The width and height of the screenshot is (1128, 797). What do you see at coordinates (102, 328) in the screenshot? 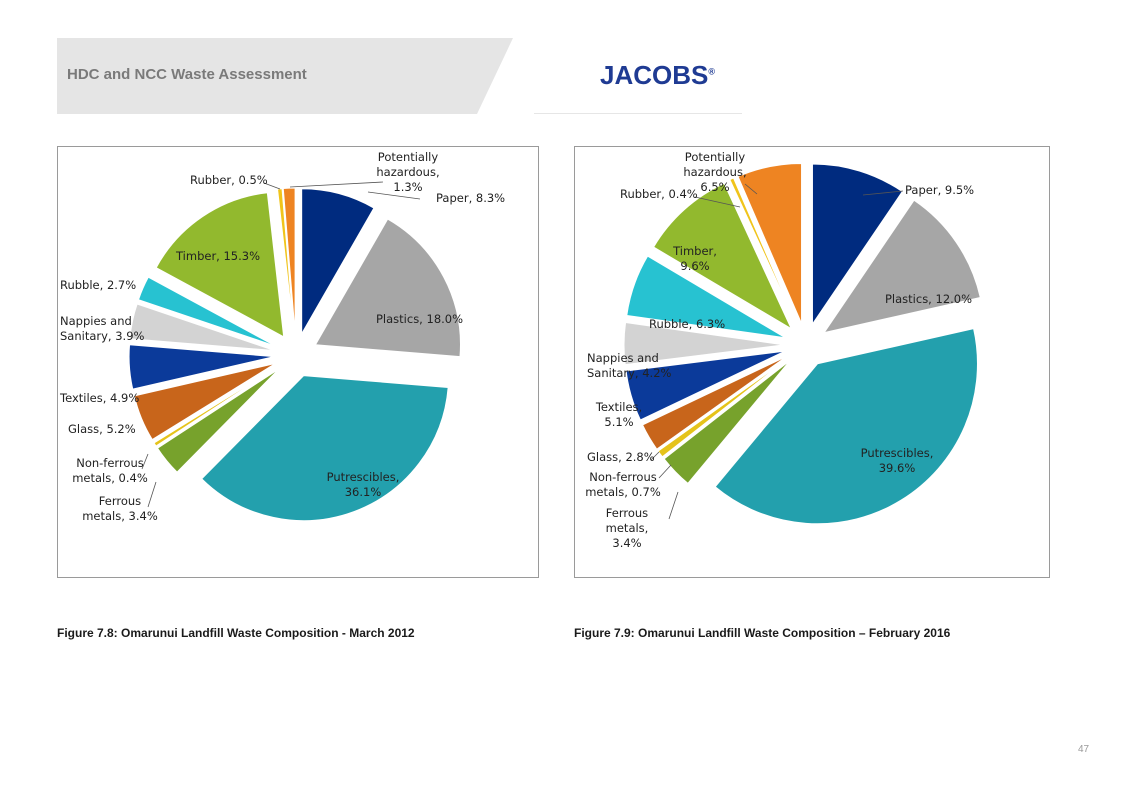
I see `data-label-nappies-and-sanitary: Nappies and Sanitary, 3.9%` at bounding box center [102, 328].